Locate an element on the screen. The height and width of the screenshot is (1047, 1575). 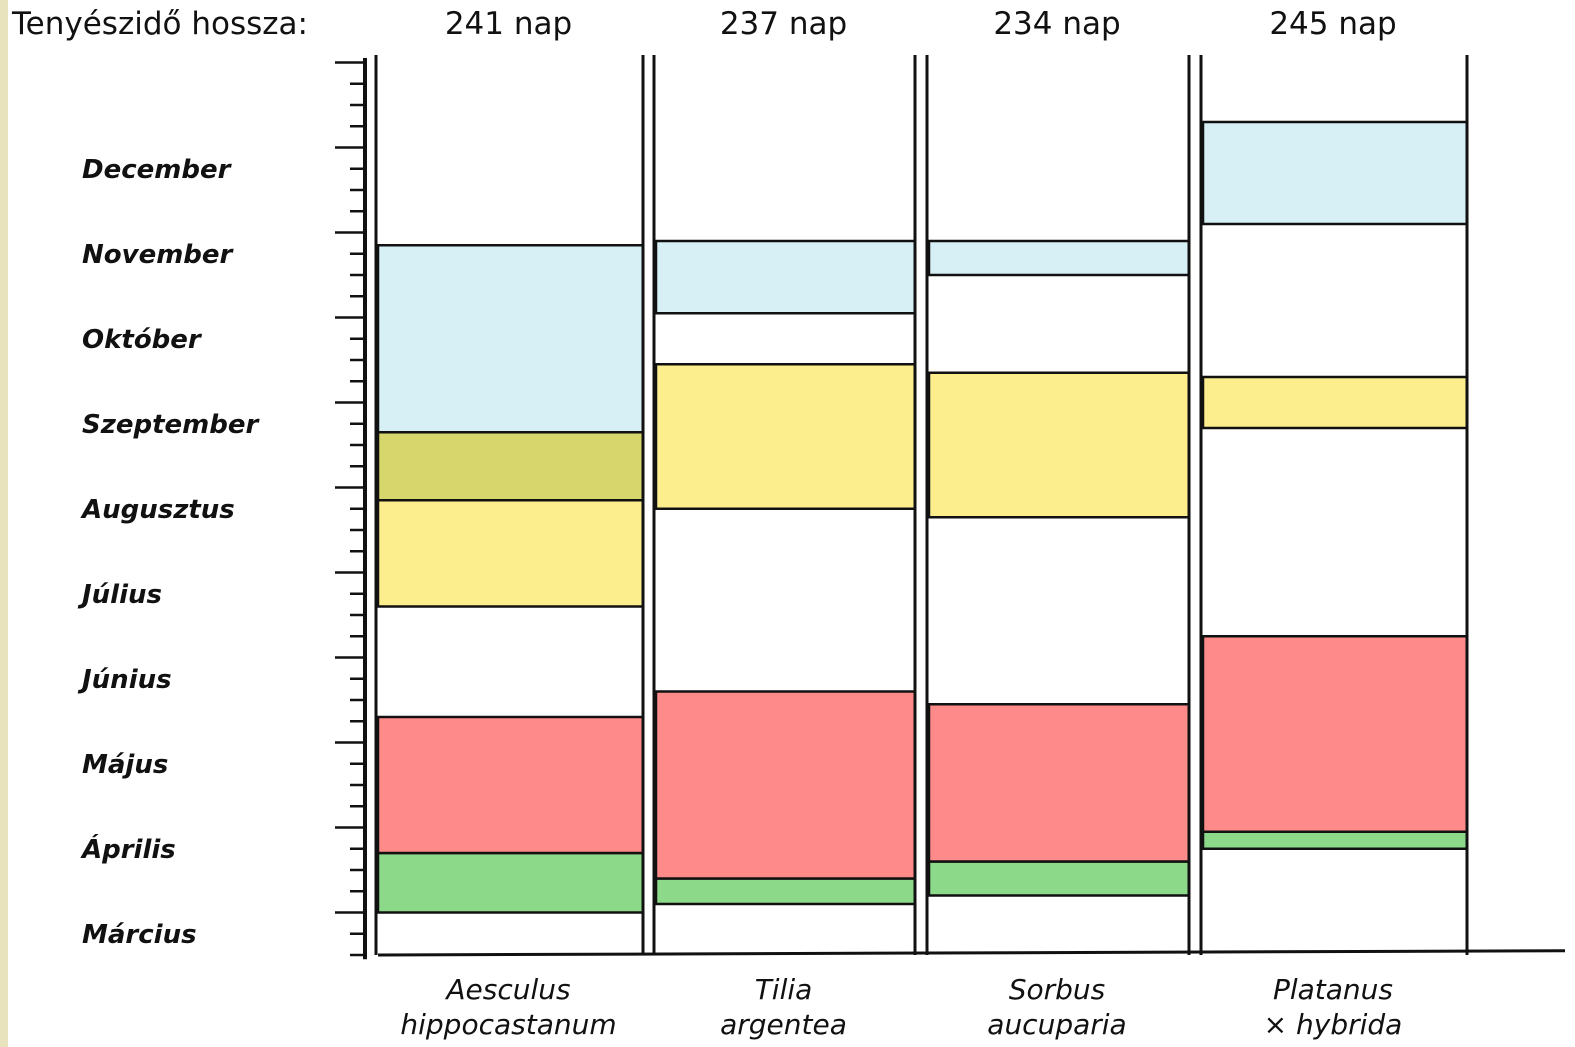
month-label: Május is located at coordinates (125, 765).